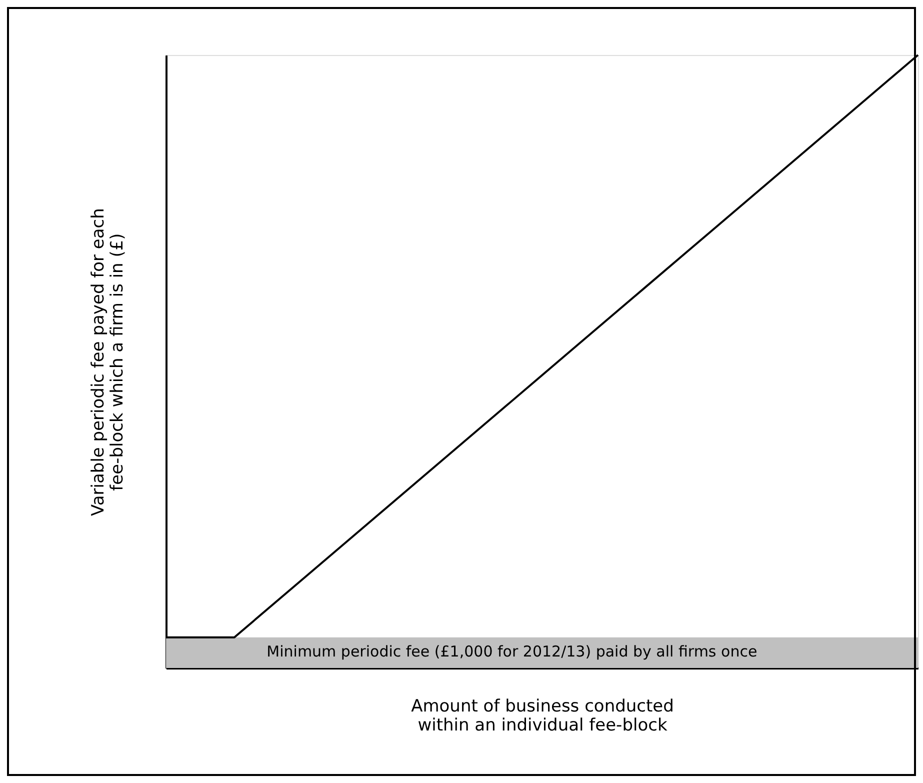 The image size is (923, 783). I want to click on y-axis-title: Variable periodic fee payed for each fee-block which a firm is in (£), so click(108, 362).